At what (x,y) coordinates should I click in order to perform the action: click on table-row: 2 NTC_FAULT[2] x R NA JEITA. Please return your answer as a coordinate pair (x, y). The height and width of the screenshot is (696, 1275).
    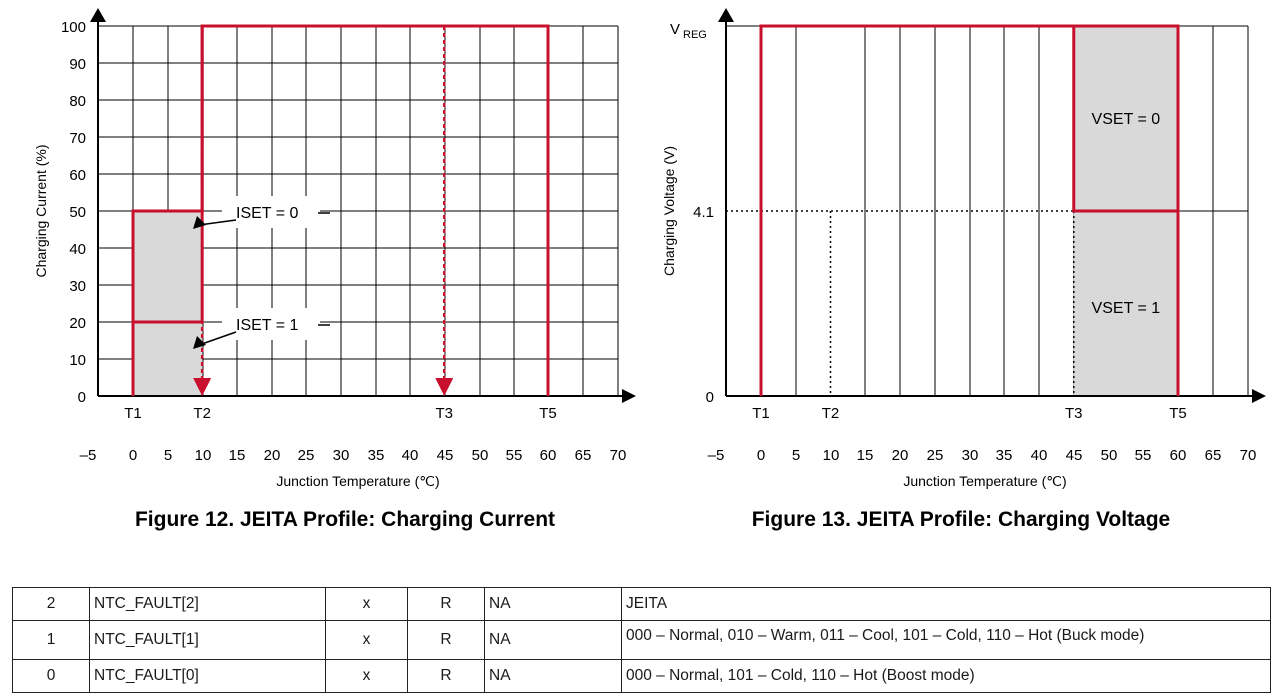
    Looking at the image, I should click on (641, 604).